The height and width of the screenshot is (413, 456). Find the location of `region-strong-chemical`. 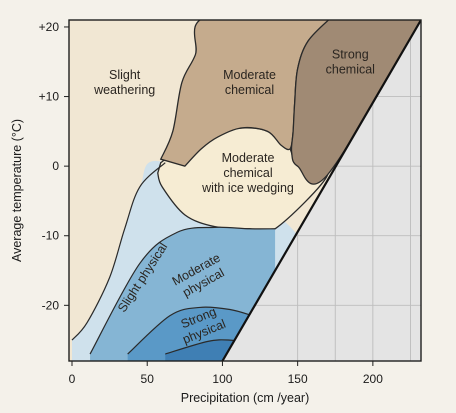

region-strong-chemical is located at coordinates (355, 102).